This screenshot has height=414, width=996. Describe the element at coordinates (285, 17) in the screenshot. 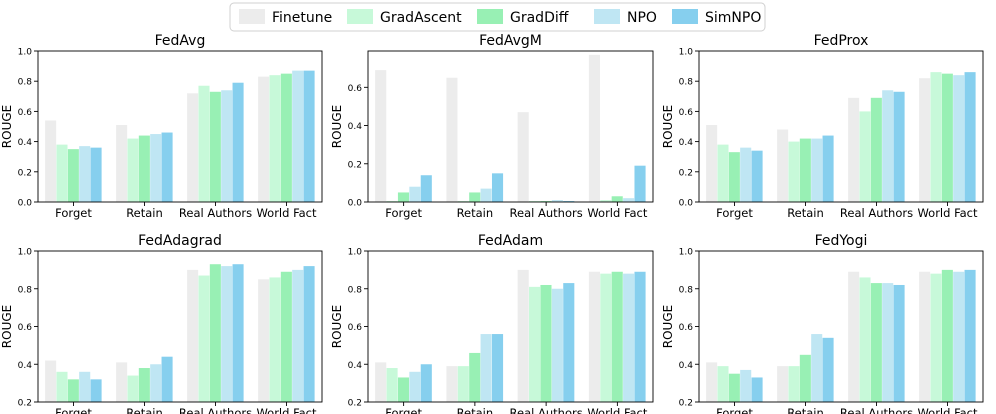

I see `legend-item-finetune: Finetune` at that location.